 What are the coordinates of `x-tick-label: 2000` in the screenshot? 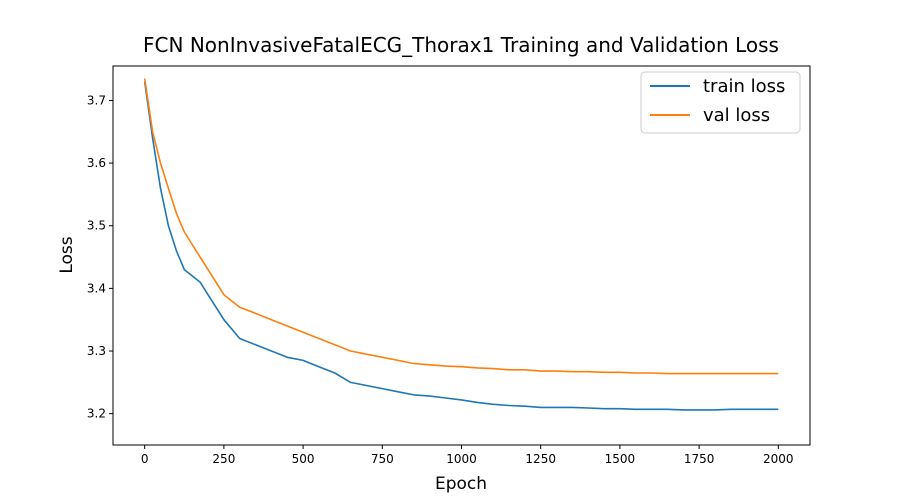 It's located at (778, 459).